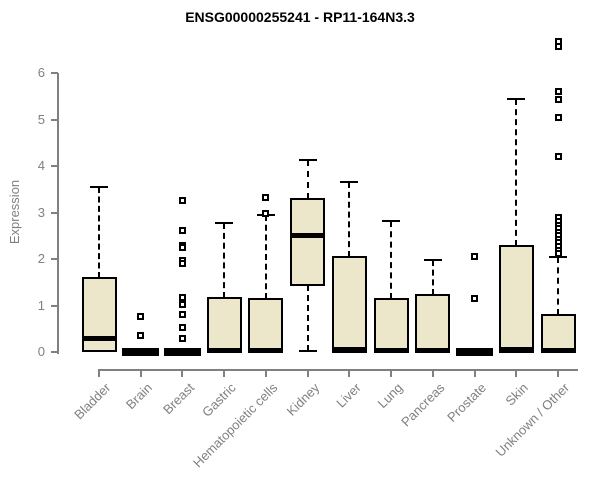  What do you see at coordinates (558, 333) in the screenshot?
I see `box-unknown-other` at bounding box center [558, 333].